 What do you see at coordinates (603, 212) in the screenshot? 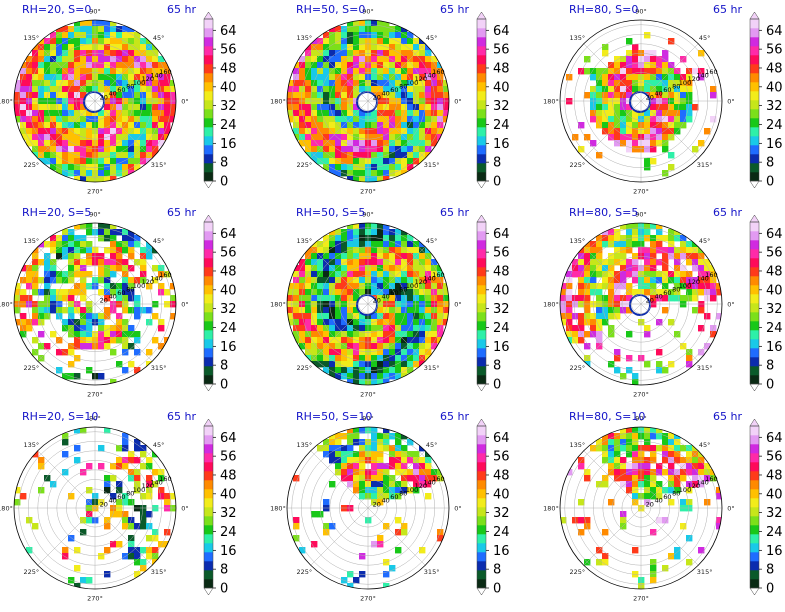
I see `panel-title: RH=80, S=5` at bounding box center [603, 212].